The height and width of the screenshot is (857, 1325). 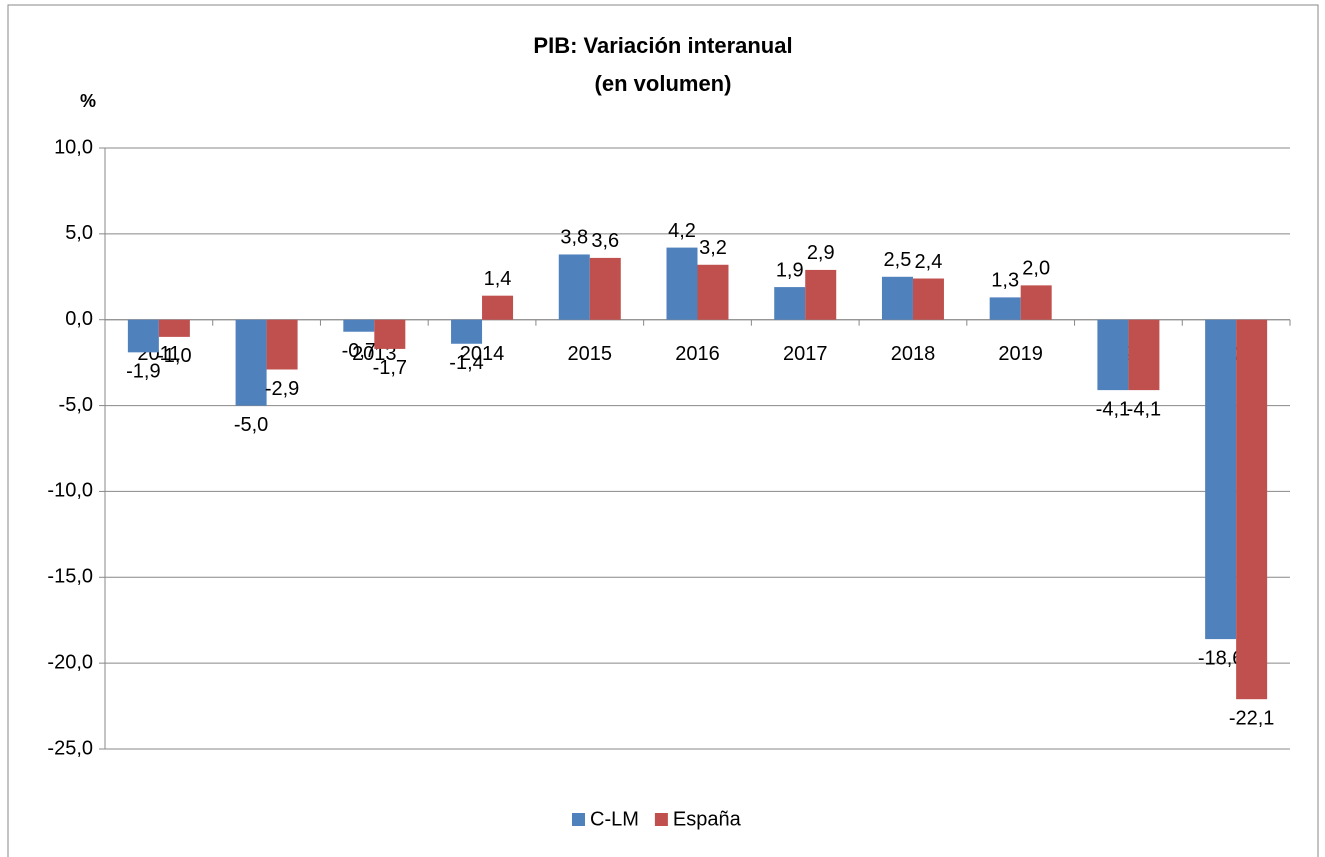 What do you see at coordinates (73, 147) in the screenshot?
I see `y-tick-label: 10,0` at bounding box center [73, 147].